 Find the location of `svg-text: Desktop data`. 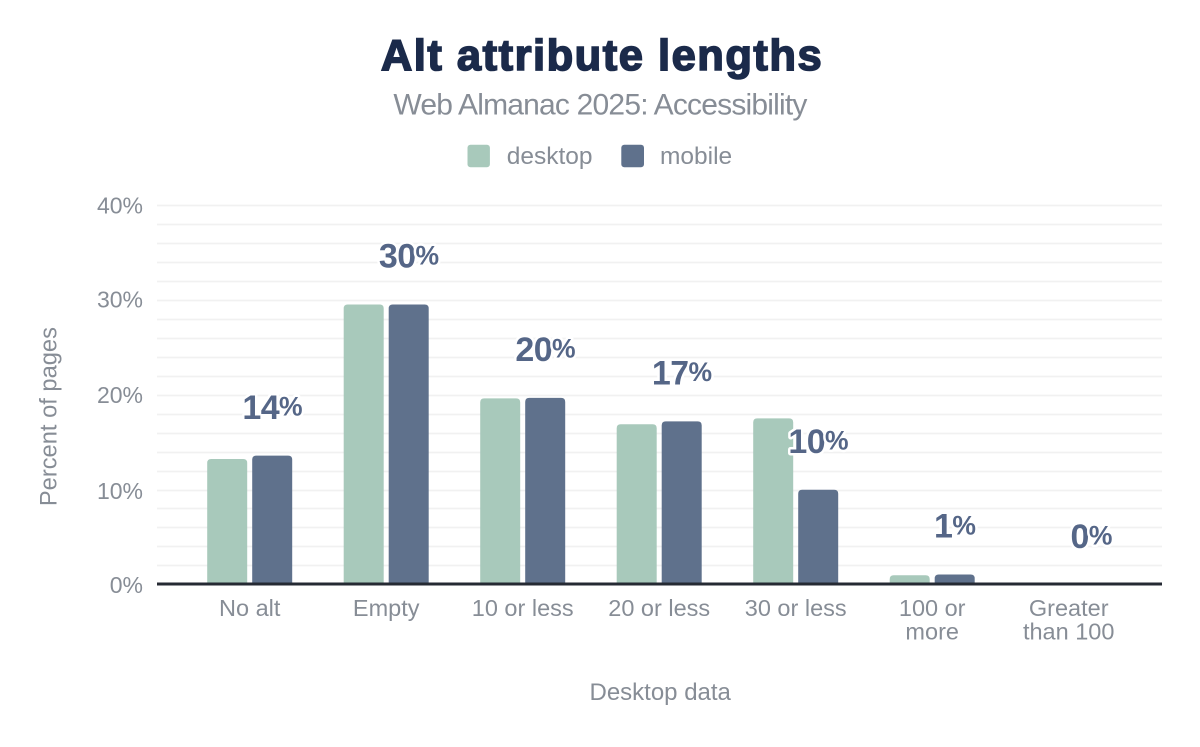

svg-text: Desktop data is located at coordinates (660, 692).